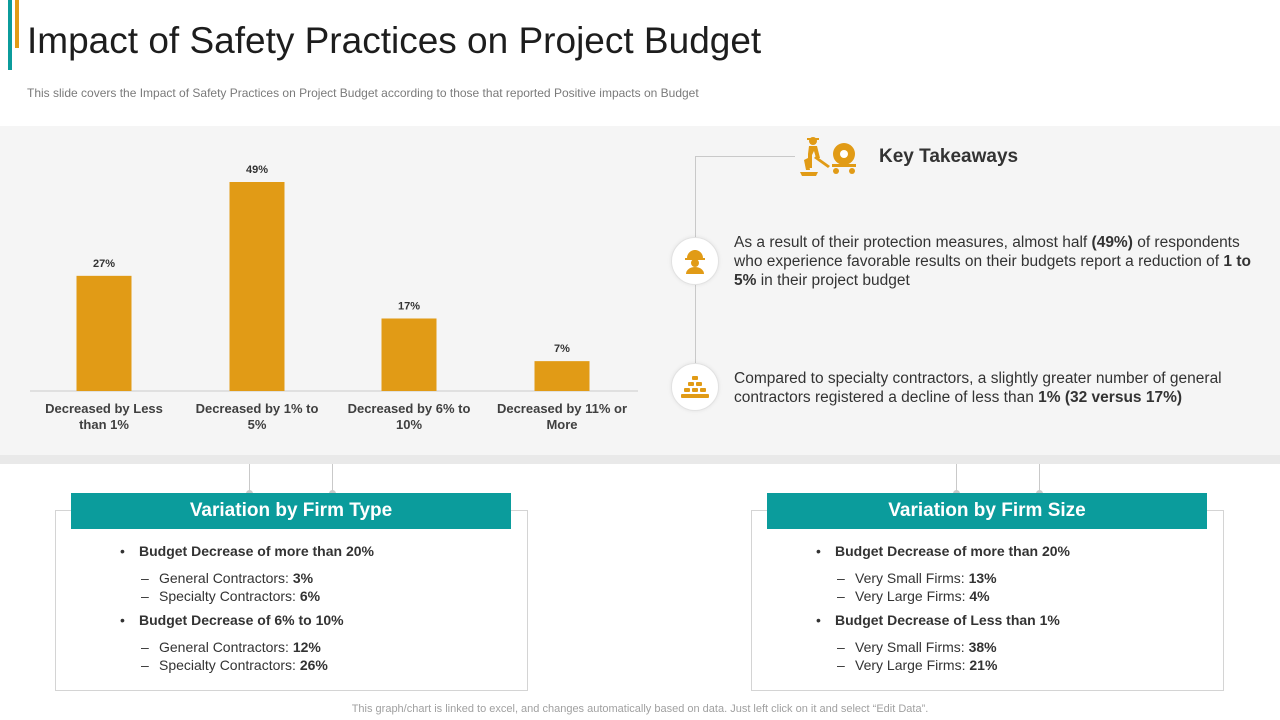 This screenshot has width=1280, height=720. Describe the element at coordinates (409, 306) in the screenshot. I see `data-label: 17%` at that location.